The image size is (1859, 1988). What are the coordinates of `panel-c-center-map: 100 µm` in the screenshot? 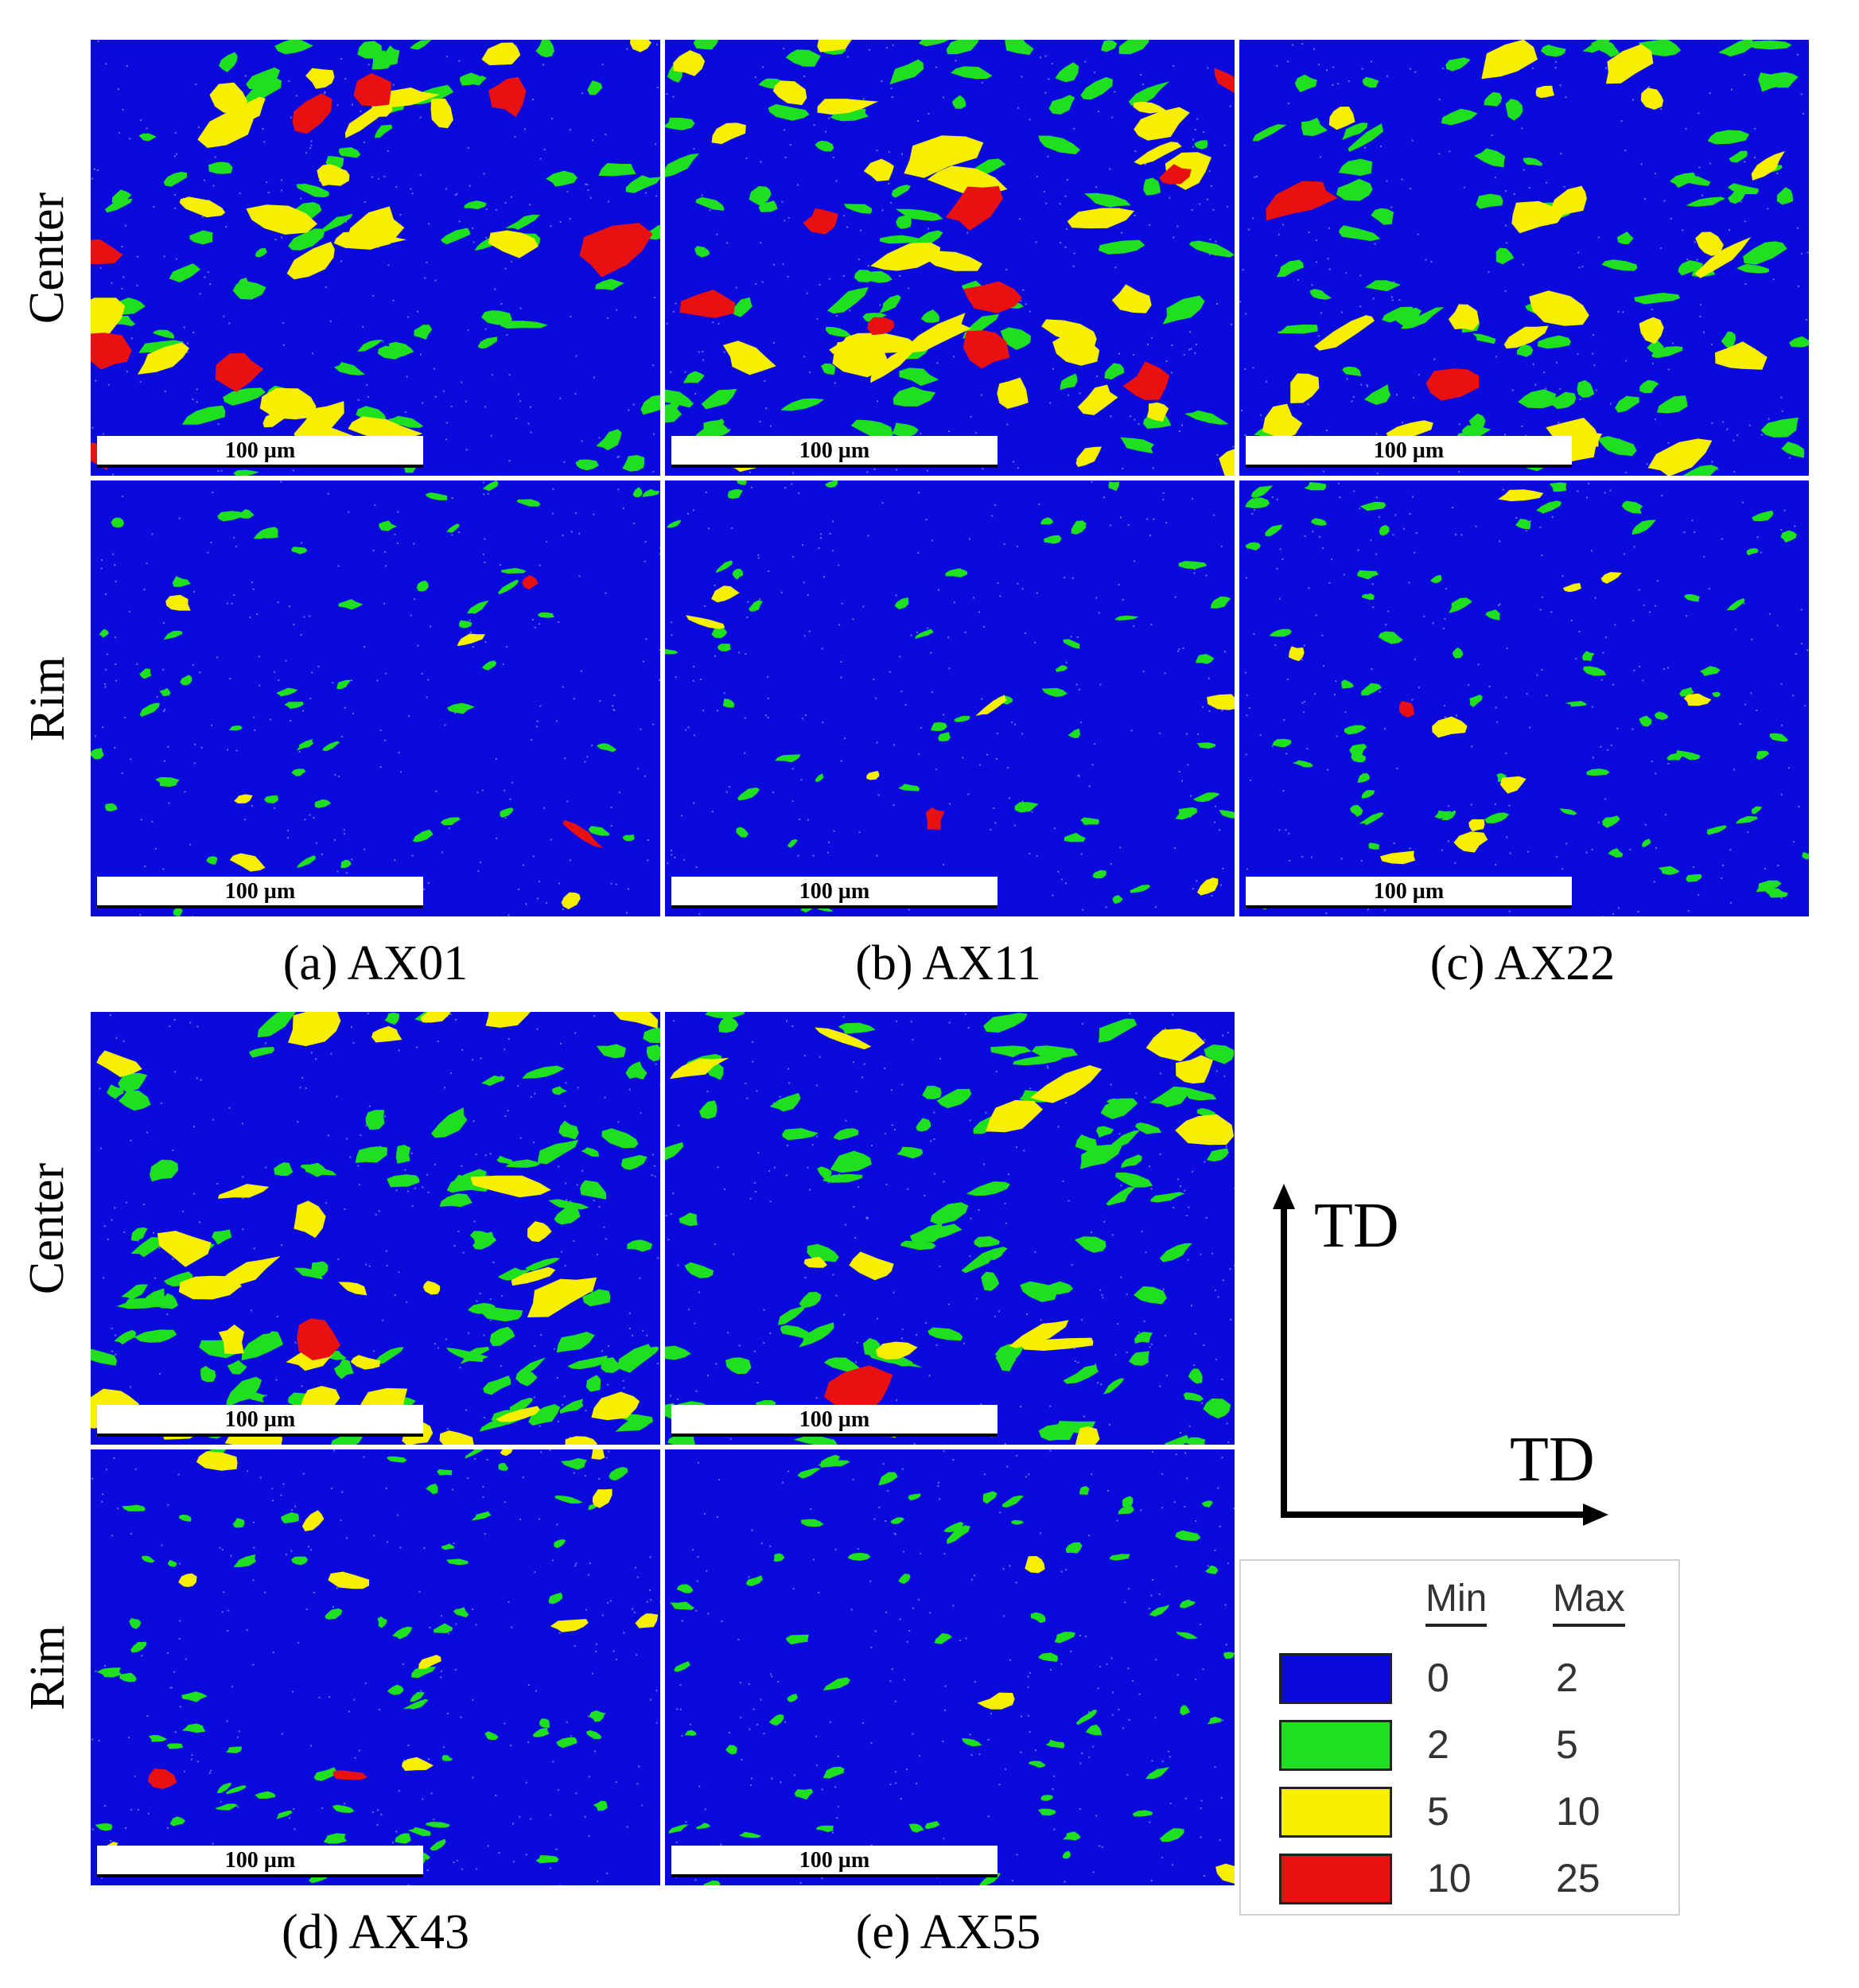 It's located at (1524, 258).